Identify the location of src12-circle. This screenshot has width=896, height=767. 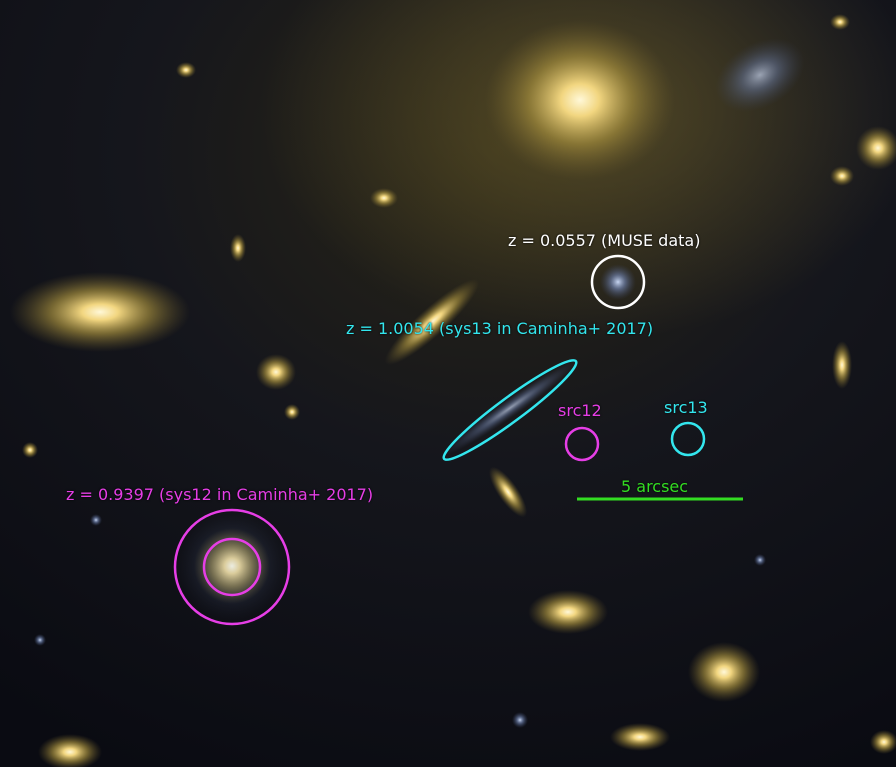
(582, 444).